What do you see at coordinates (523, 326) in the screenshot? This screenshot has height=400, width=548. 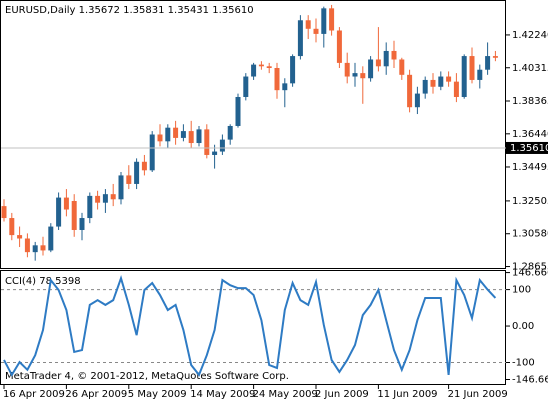 I see `y-tick-label: 0.00` at bounding box center [523, 326].